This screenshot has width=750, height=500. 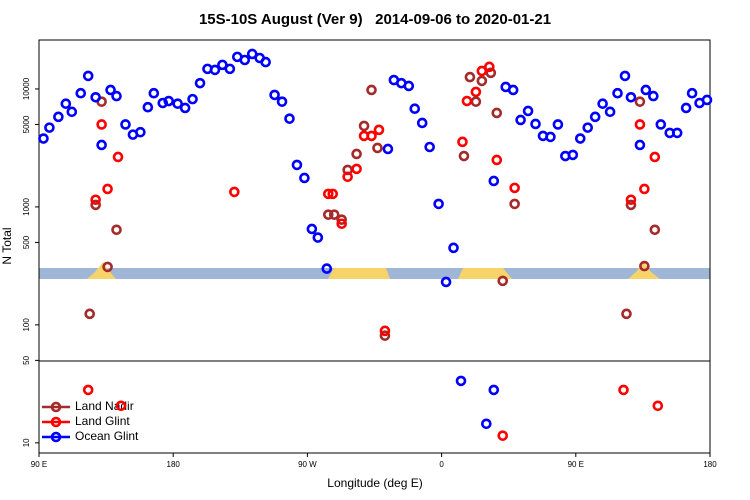 I want to click on y-tick-label: 50, so click(x=26, y=359).